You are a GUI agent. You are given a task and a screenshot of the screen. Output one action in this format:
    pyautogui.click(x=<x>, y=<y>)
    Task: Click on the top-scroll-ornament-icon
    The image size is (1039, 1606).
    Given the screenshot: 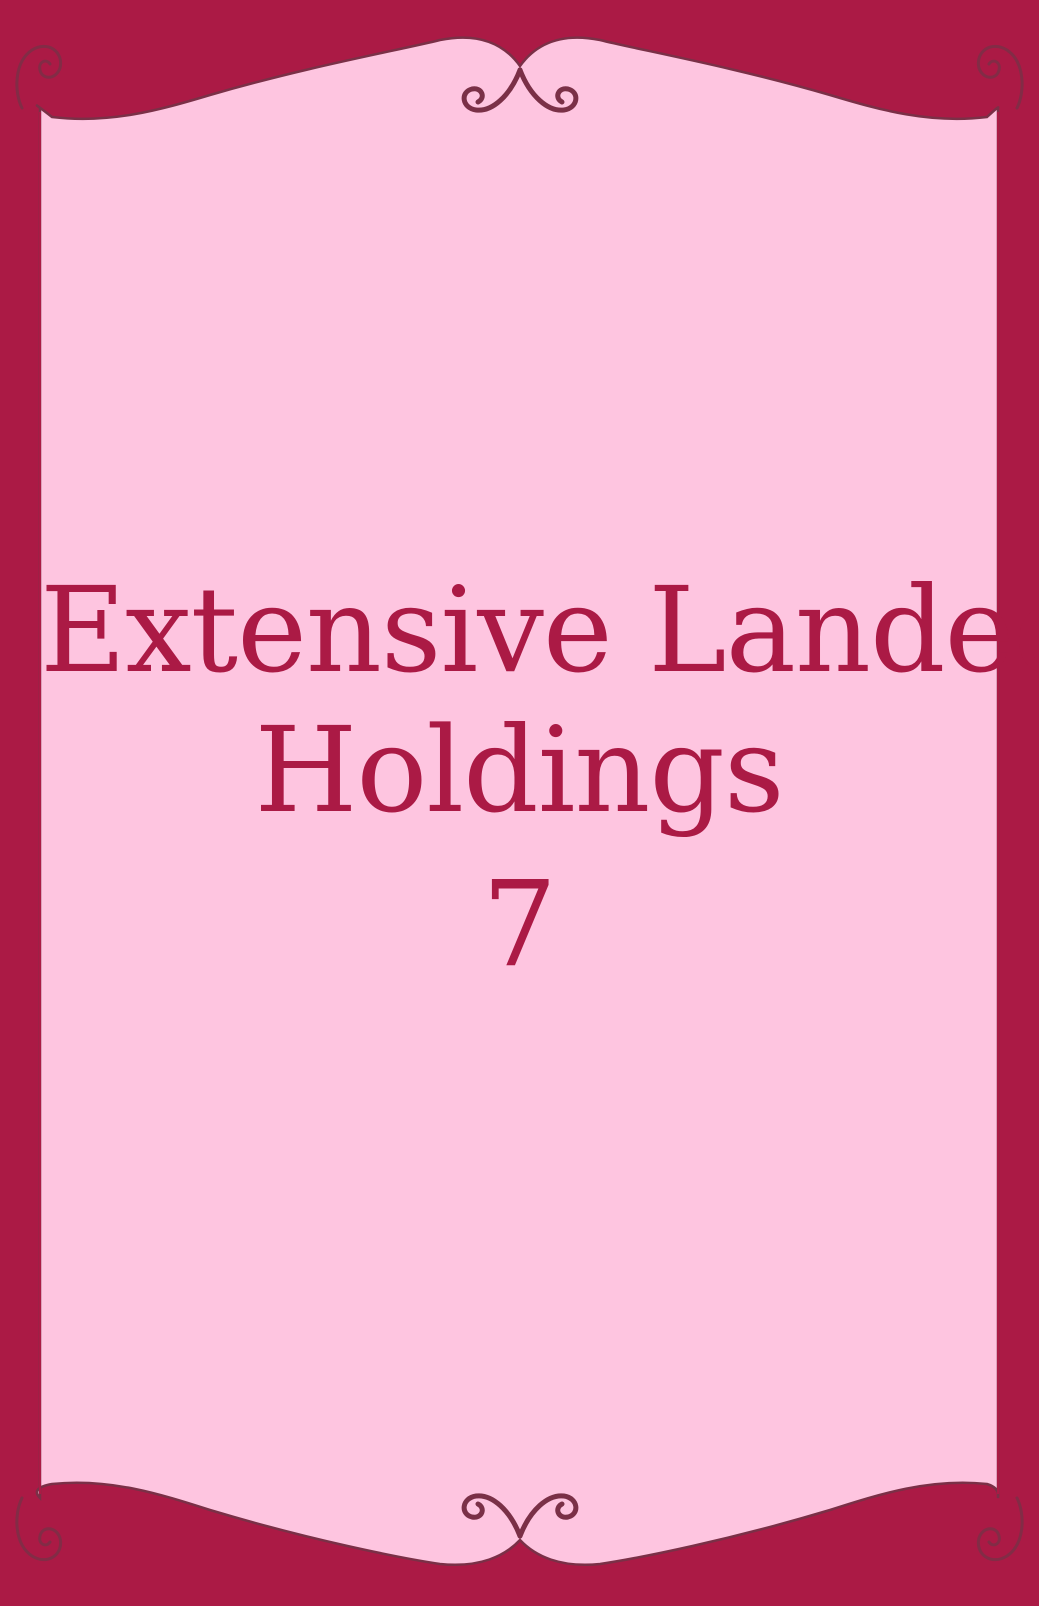 What is the action you would take?
    pyautogui.click(x=520, y=90)
    